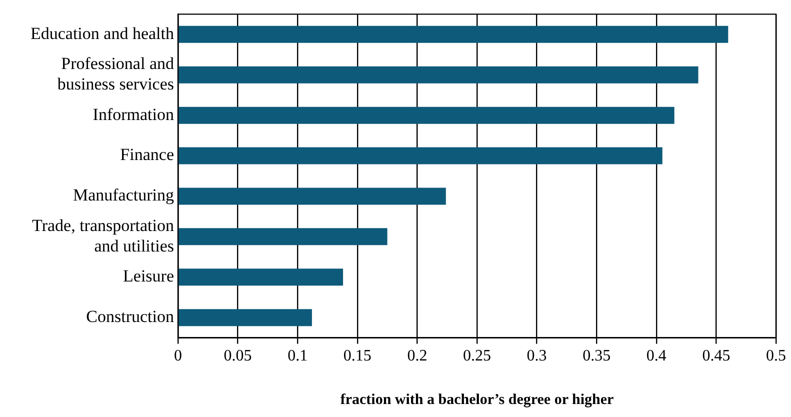 The width and height of the screenshot is (791, 417). What do you see at coordinates (656, 356) in the screenshot?
I see `x-tick-label: 0.4` at bounding box center [656, 356].